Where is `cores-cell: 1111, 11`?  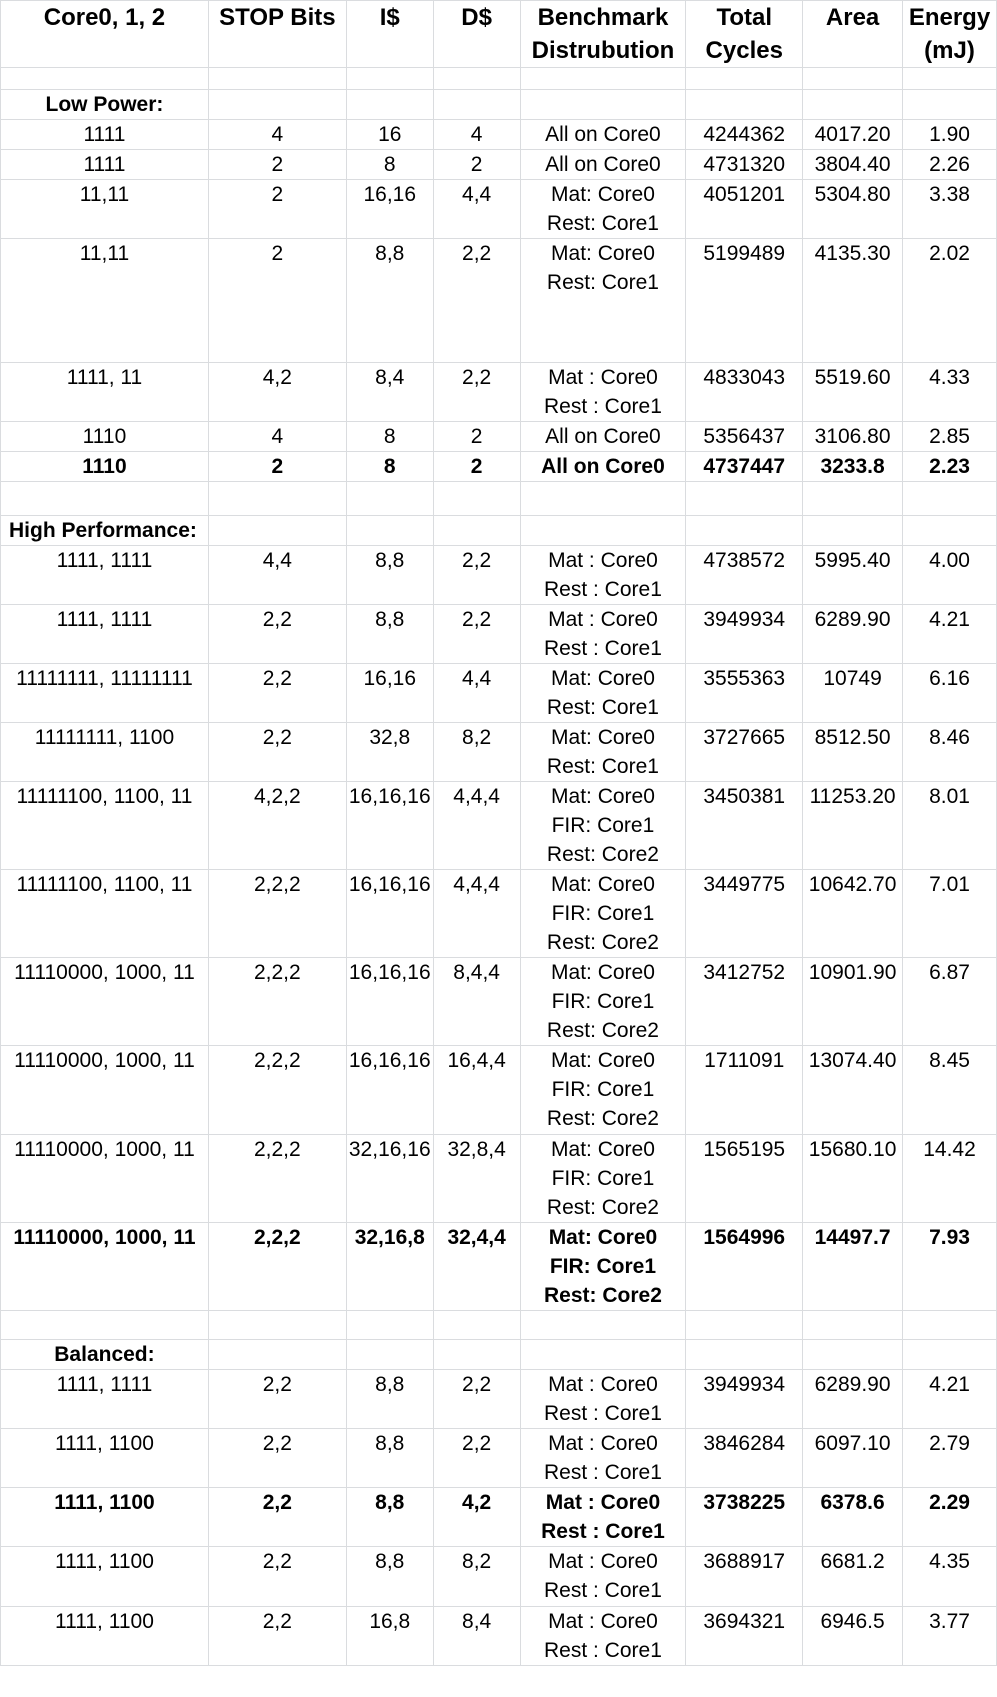
cores-cell: 1111, 11 is located at coordinates (104, 392).